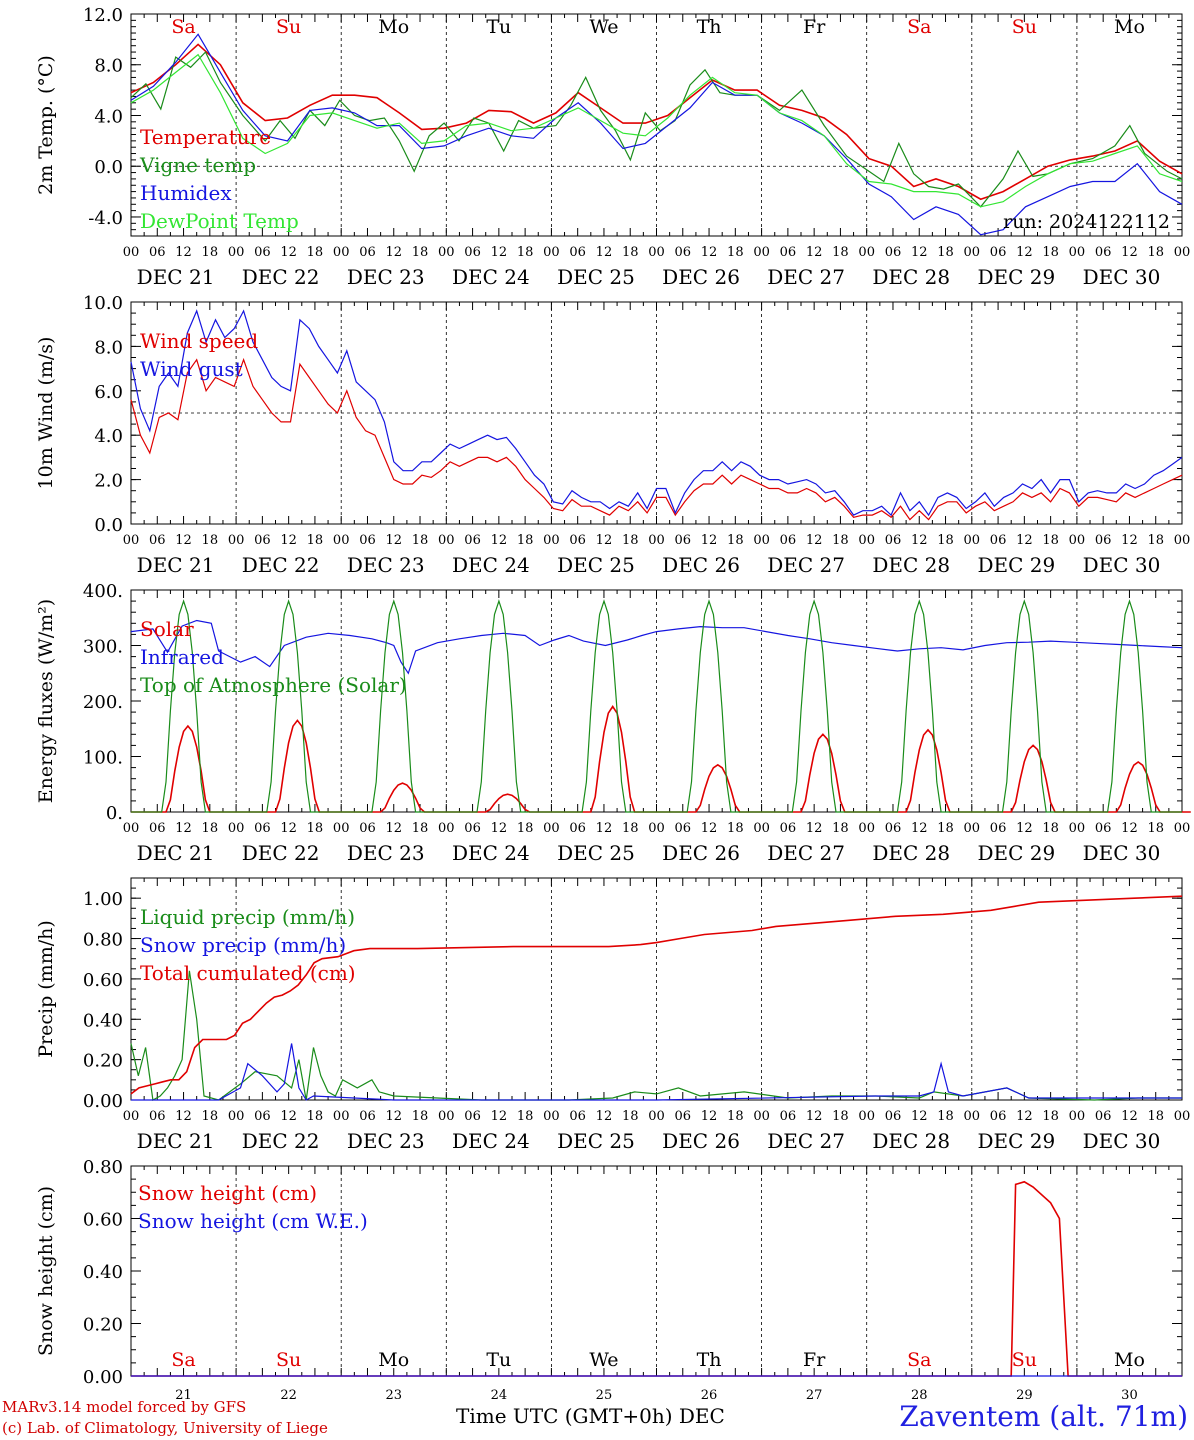 This screenshot has width=1194, height=1440. What do you see at coordinates (108, 392) in the screenshot?
I see `y-tick-label: 6.0` at bounding box center [108, 392].